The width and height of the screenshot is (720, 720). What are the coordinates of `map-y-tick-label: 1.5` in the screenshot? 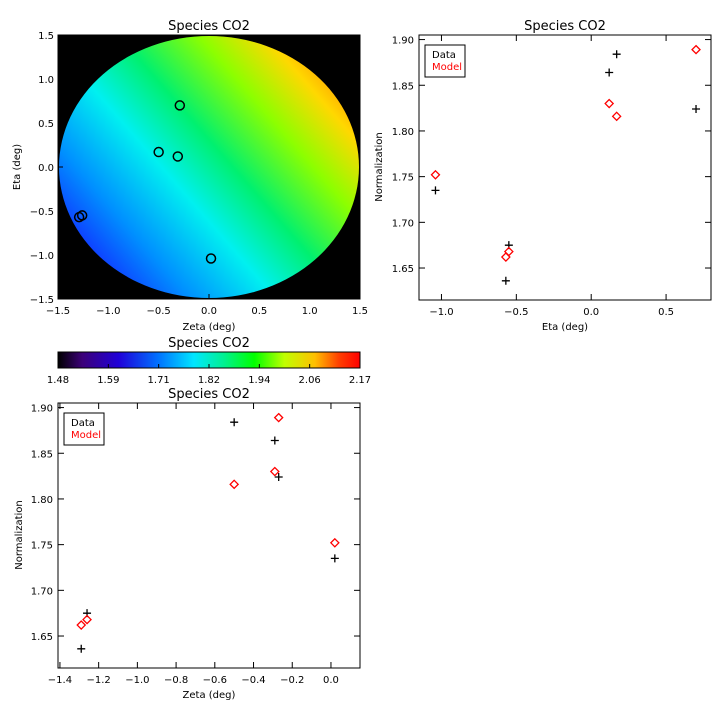 It's located at (46, 36).